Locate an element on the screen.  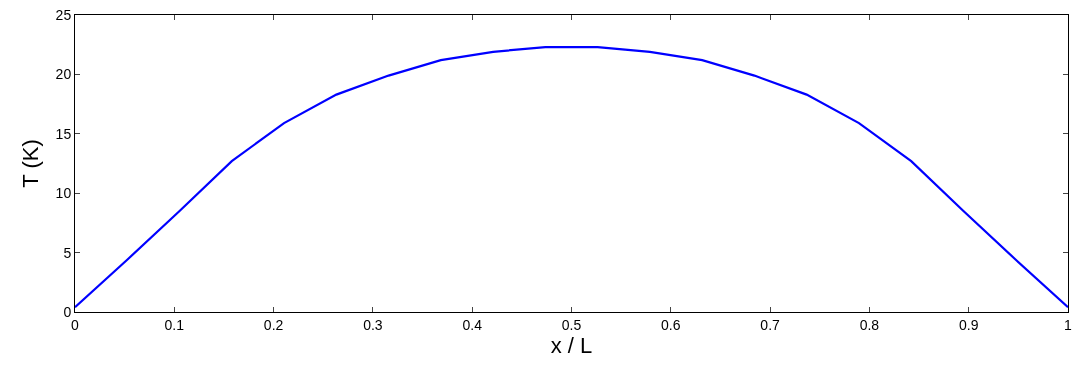
x-tick-label: 0.3 is located at coordinates (373, 324).